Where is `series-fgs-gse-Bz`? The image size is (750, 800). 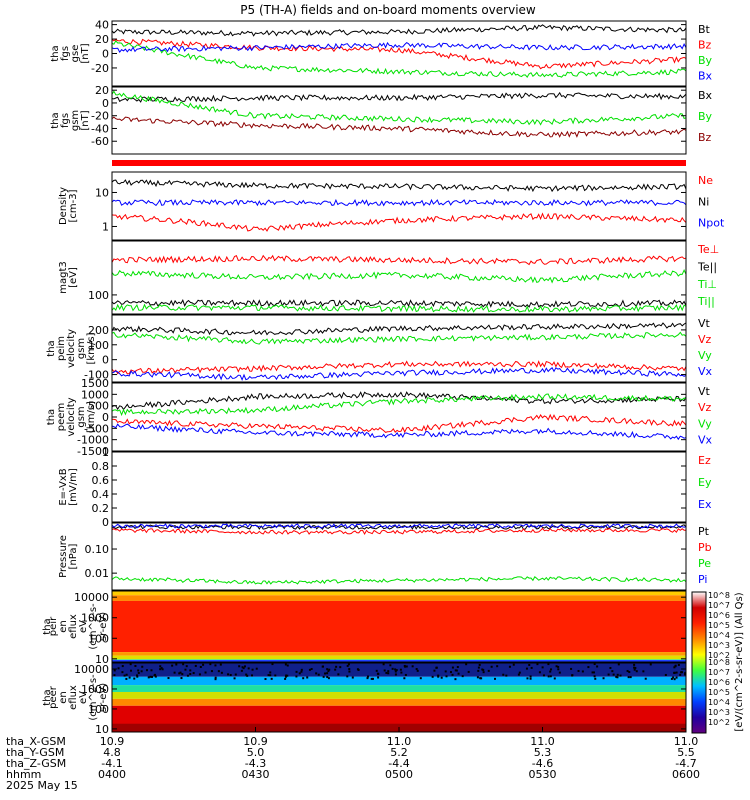
series-fgs-gse-Bz is located at coordinates (399, 54).